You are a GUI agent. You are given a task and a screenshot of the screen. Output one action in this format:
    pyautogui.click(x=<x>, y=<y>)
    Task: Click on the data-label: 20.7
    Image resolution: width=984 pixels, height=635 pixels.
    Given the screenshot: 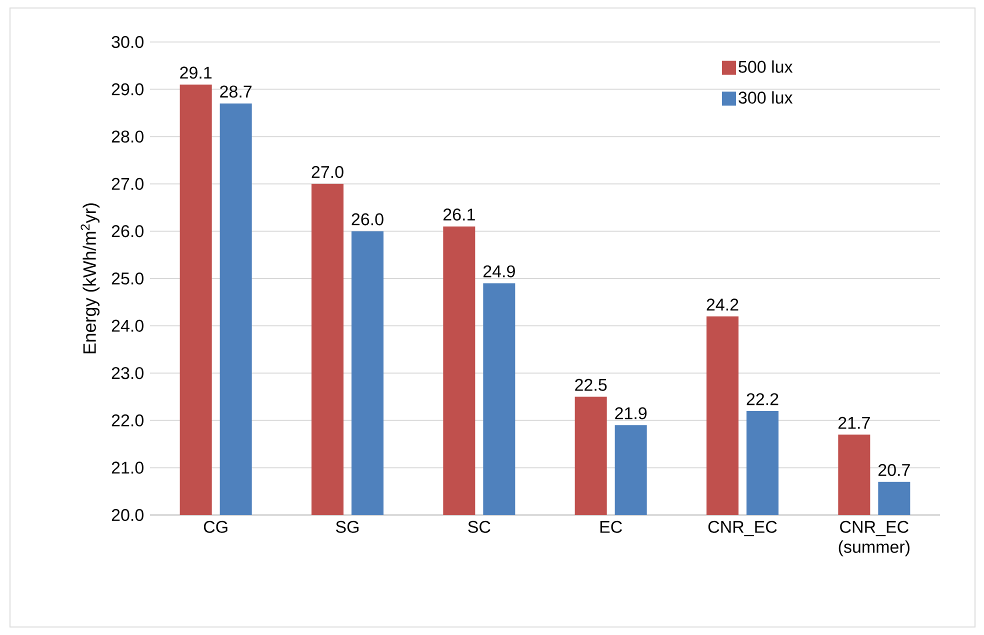 What is the action you would take?
    pyautogui.click(x=894, y=470)
    